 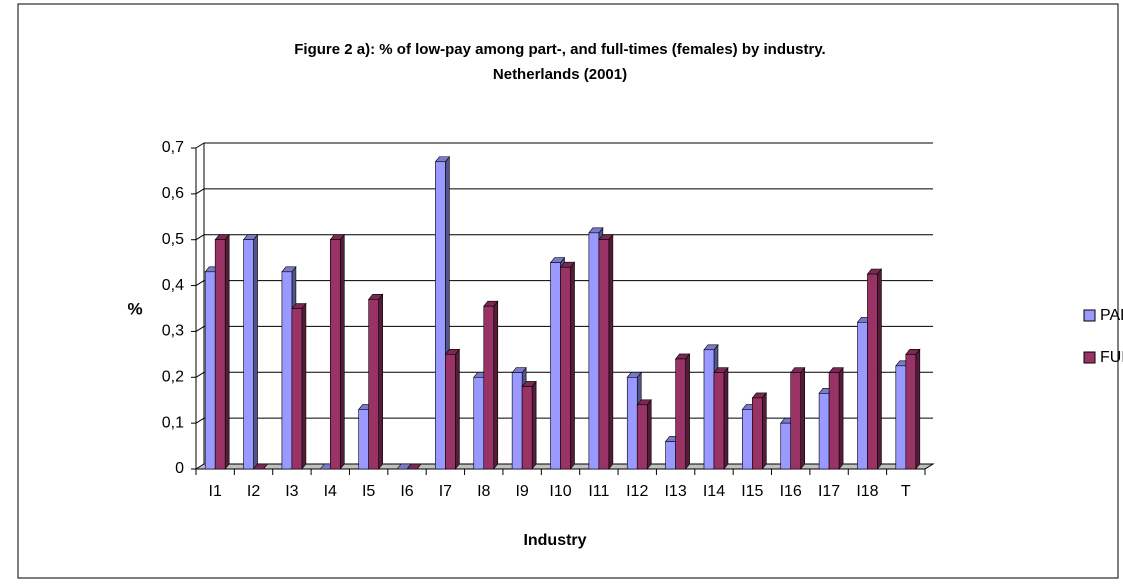 I want to click on x-tick-label: I14, so click(x=714, y=491).